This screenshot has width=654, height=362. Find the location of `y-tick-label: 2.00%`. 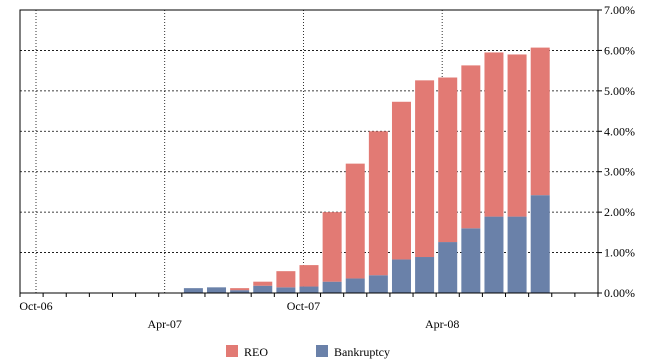

y-tick-label: 2.00% is located at coordinates (619, 212).